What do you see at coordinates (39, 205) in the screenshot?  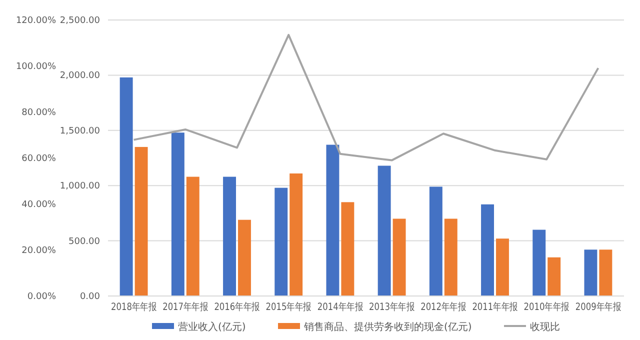 I see `y2-tick-label: 40.00%` at bounding box center [39, 205].